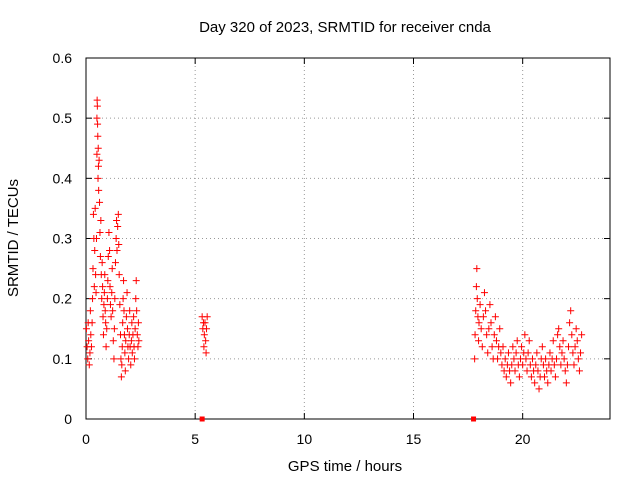 This screenshot has height=480, width=640. I want to click on y-axis-label: SRMTID / TECUs, so click(13, 238).